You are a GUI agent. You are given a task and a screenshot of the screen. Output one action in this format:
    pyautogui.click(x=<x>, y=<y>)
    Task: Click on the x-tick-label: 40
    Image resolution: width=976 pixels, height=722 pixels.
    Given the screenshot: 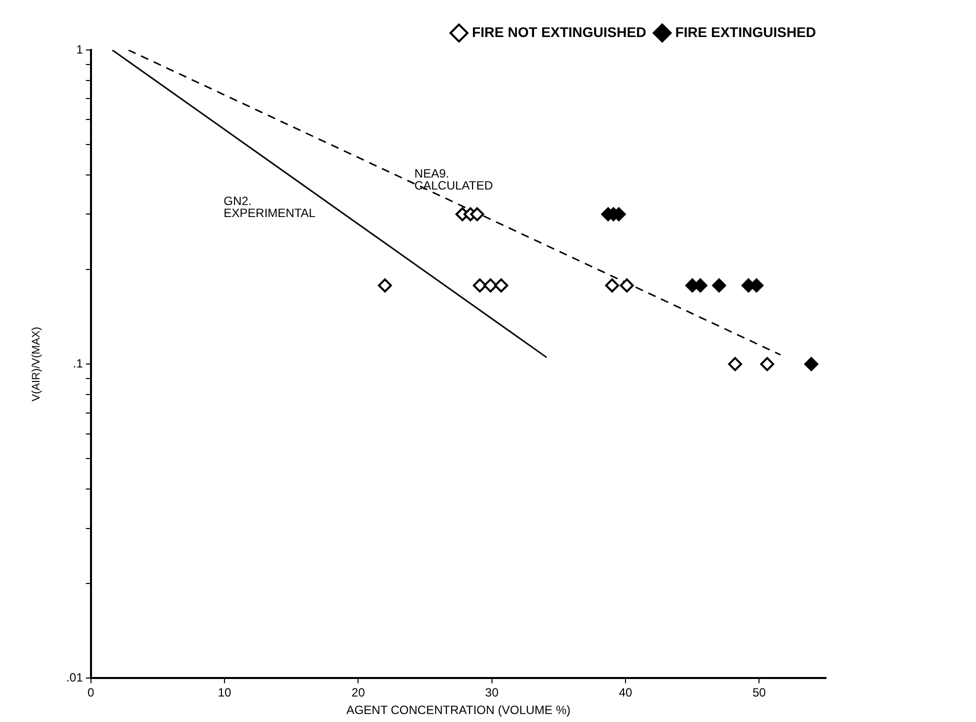 What is the action you would take?
    pyautogui.click(x=625, y=693)
    